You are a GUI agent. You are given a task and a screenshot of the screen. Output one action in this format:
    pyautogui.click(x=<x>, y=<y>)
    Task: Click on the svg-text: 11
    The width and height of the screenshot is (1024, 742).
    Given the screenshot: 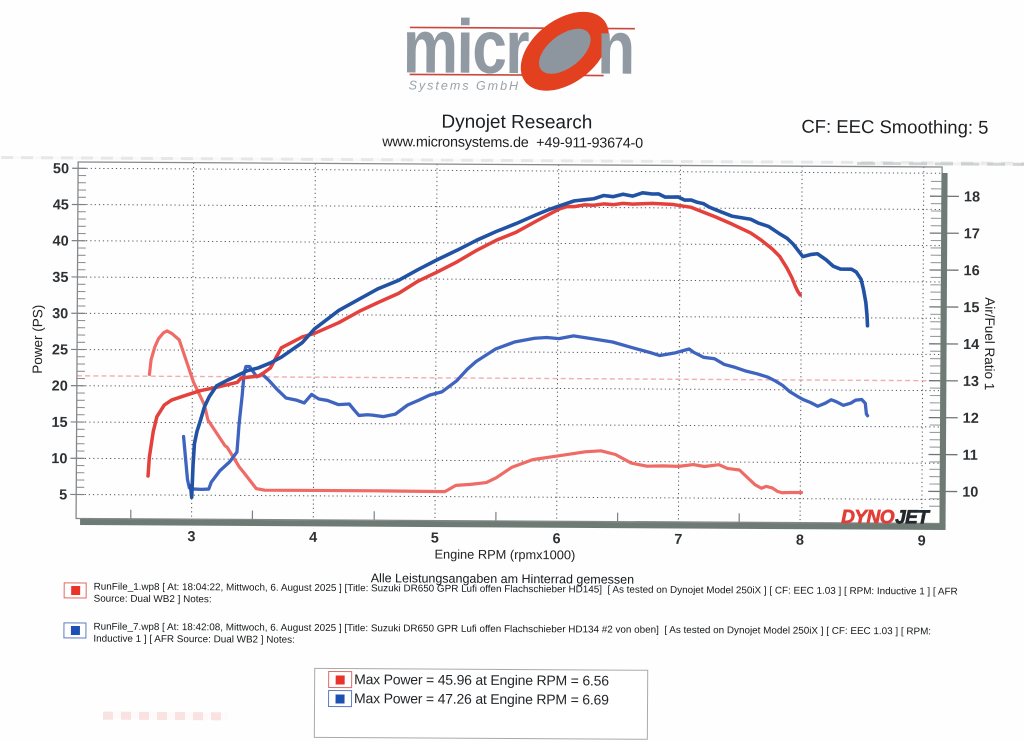 What is the action you would take?
    pyautogui.click(x=969, y=456)
    